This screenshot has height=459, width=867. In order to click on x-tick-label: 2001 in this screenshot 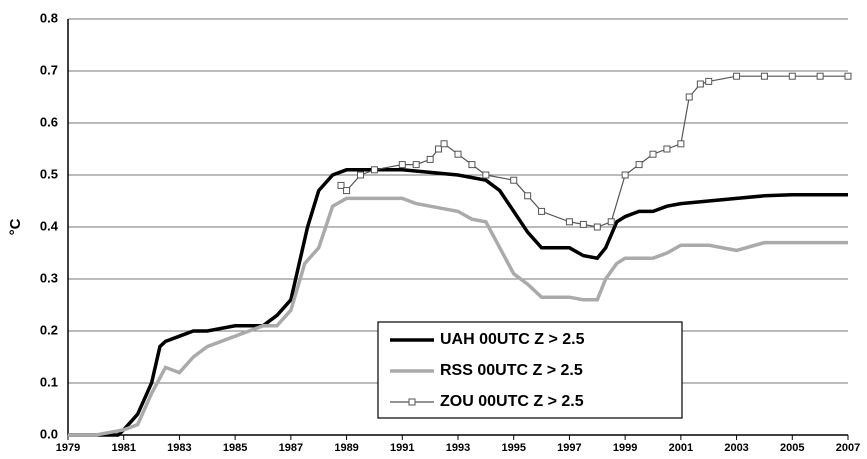, I will do `click(681, 448)`.